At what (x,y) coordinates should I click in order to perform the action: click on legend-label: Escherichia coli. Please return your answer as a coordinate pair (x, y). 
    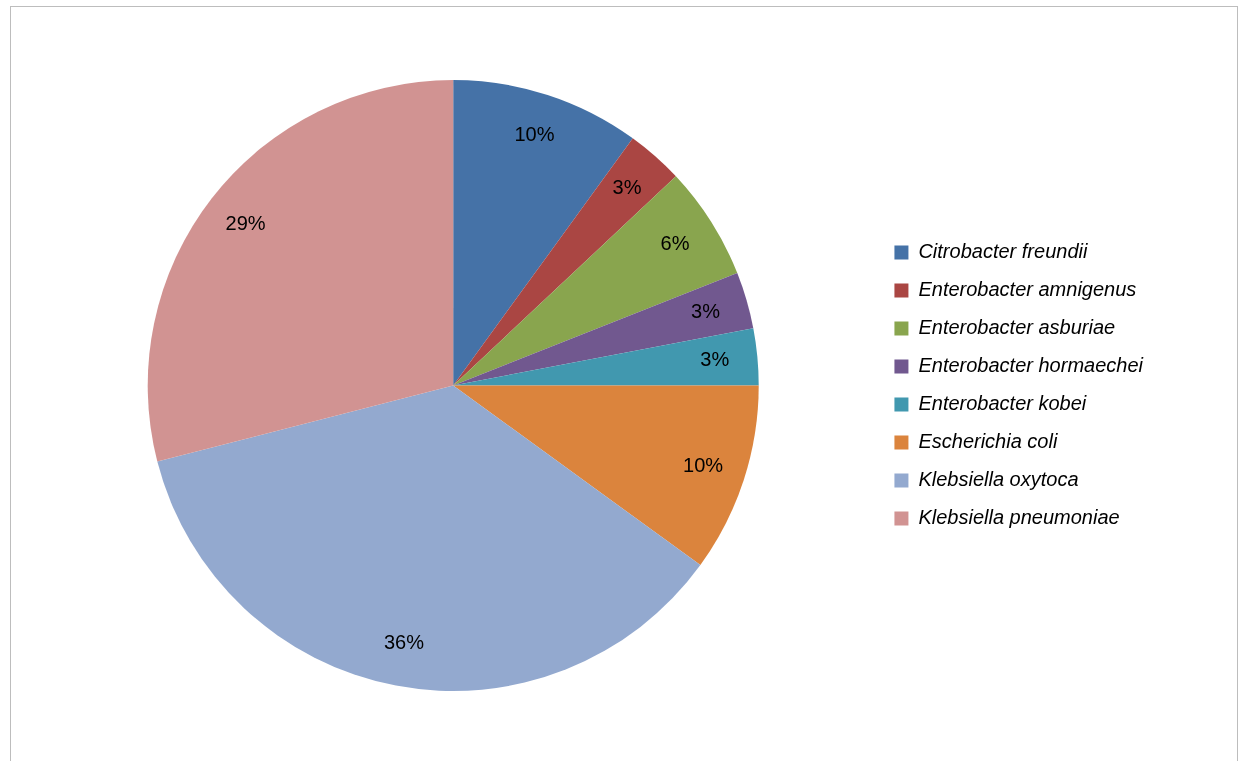
    Looking at the image, I should click on (988, 441).